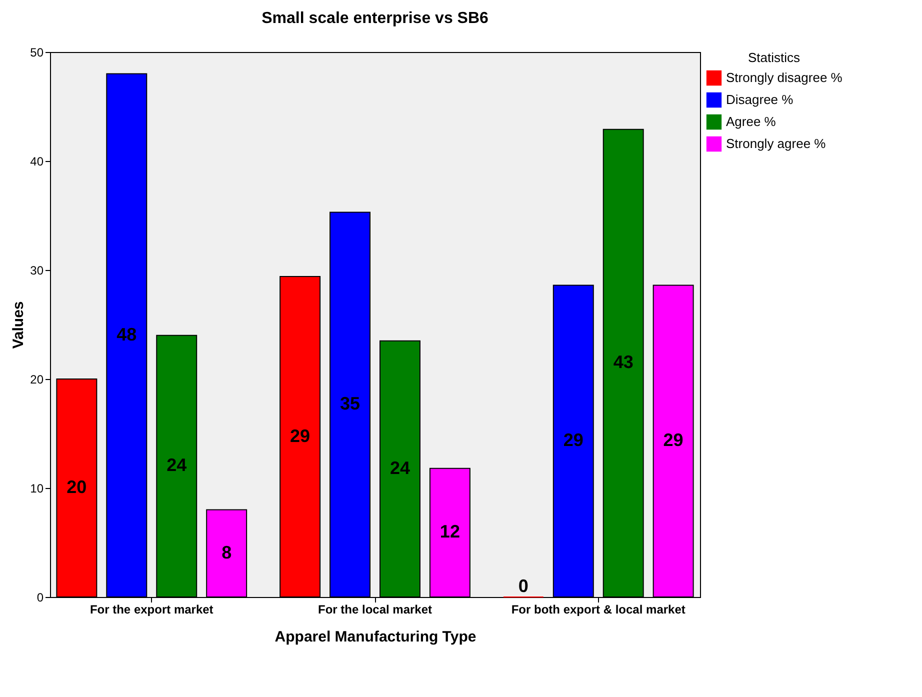  Describe the element at coordinates (450, 532) in the screenshot. I see `data-label: 12` at that location.